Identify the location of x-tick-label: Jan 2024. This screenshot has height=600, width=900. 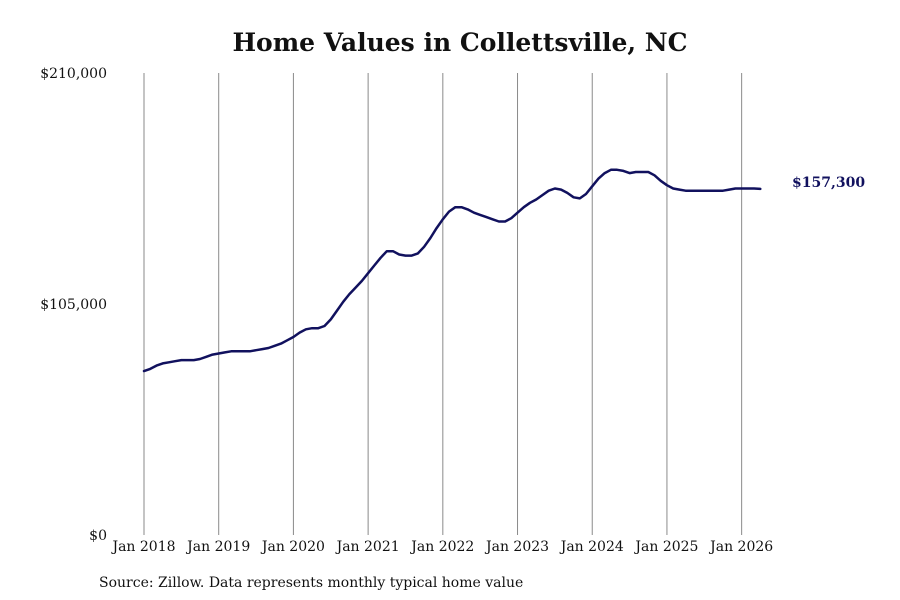
(591, 547).